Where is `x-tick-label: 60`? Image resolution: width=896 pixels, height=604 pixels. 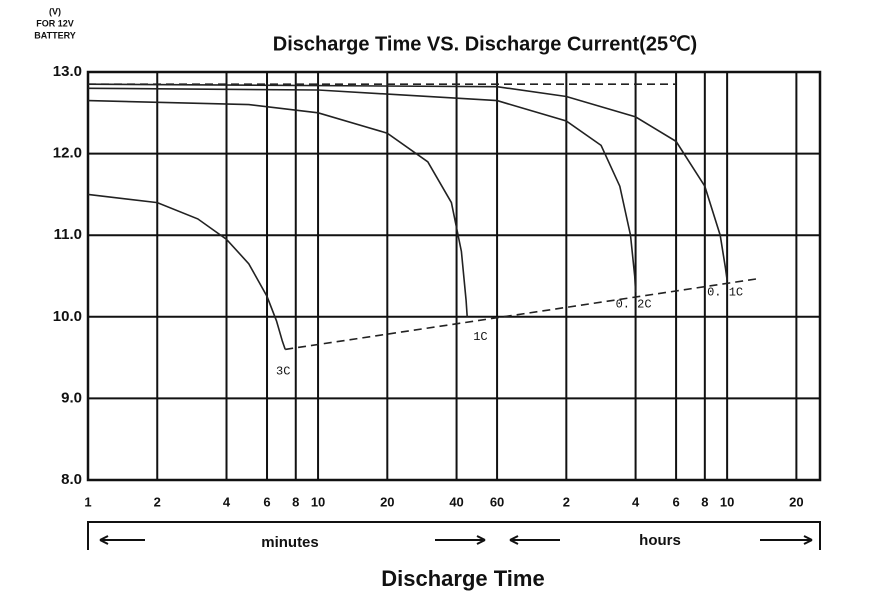 x-tick-label: 60 is located at coordinates (497, 501).